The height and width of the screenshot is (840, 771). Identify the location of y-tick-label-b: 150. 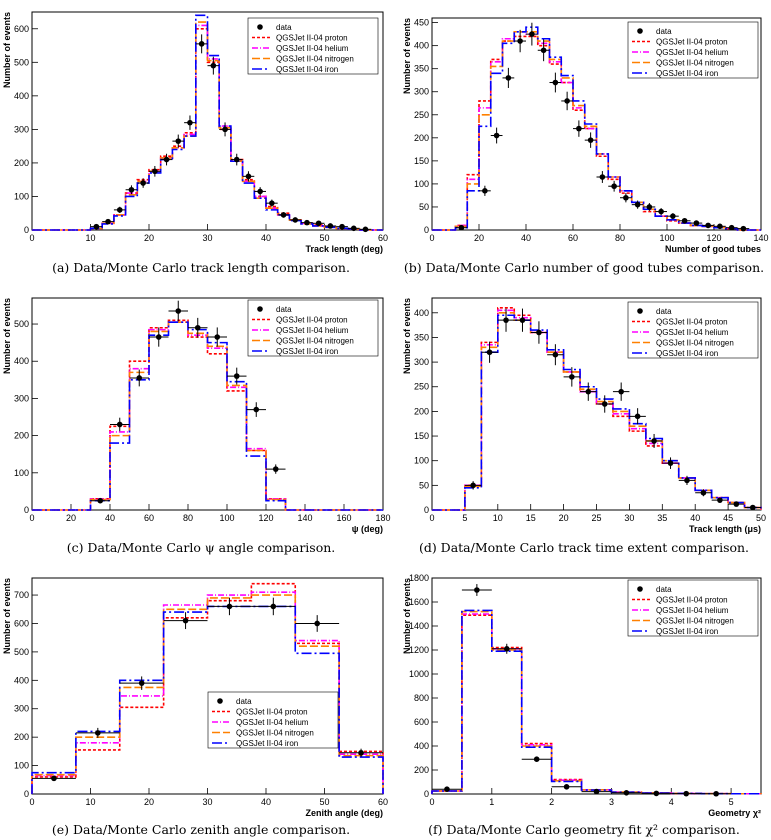
(421, 161).